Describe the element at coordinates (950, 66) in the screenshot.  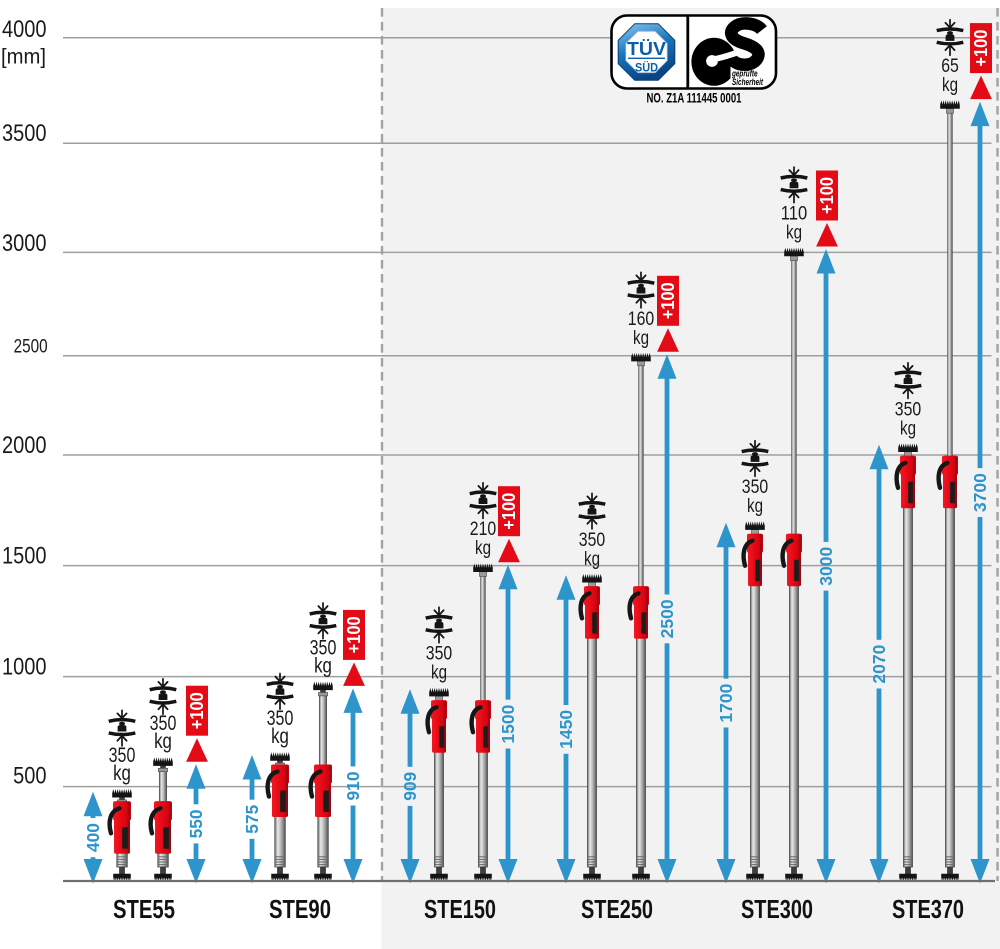
I see `svg-text: 65` at that location.